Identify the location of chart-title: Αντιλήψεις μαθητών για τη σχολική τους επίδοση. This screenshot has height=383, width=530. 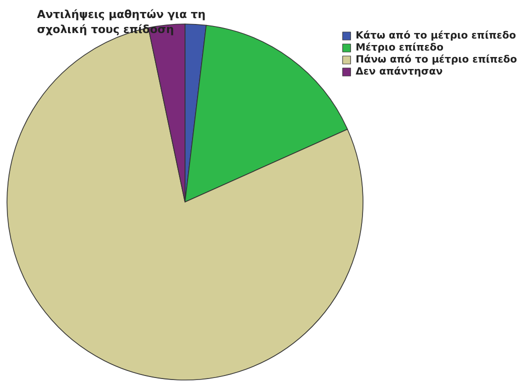
(123, 22).